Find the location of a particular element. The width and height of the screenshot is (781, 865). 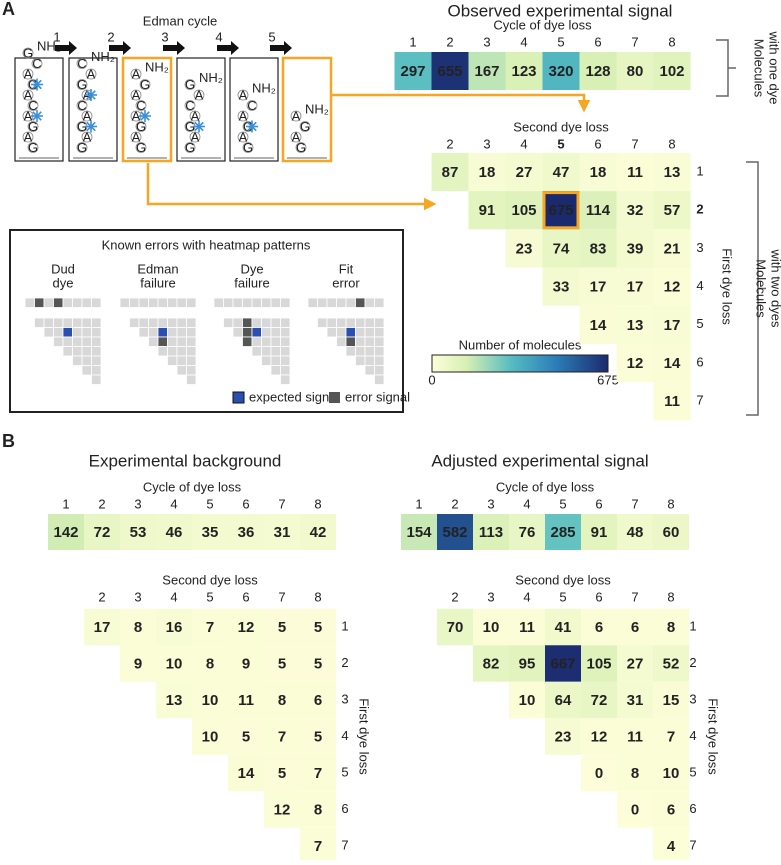

legend-swatch is located at coordinates (238, 397).